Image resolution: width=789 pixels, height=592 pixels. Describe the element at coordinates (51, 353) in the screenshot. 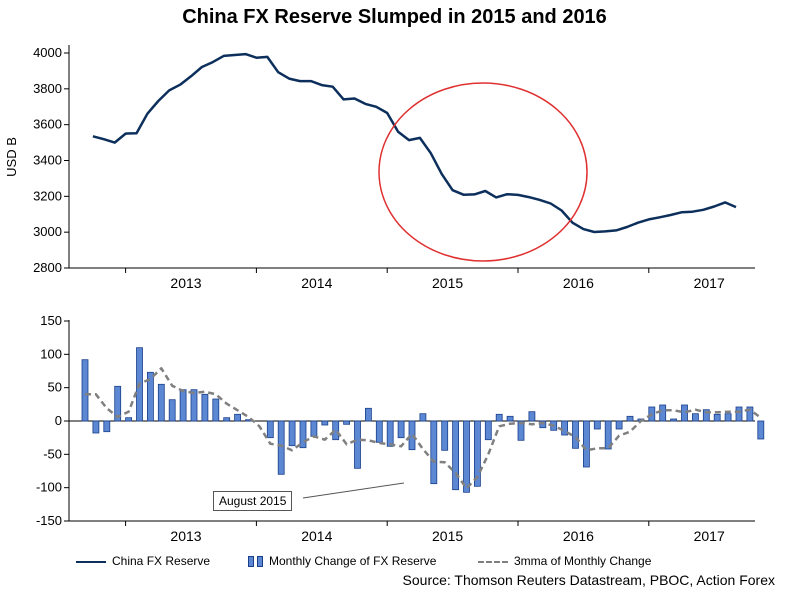

I see `y-tick-label: 100` at that location.